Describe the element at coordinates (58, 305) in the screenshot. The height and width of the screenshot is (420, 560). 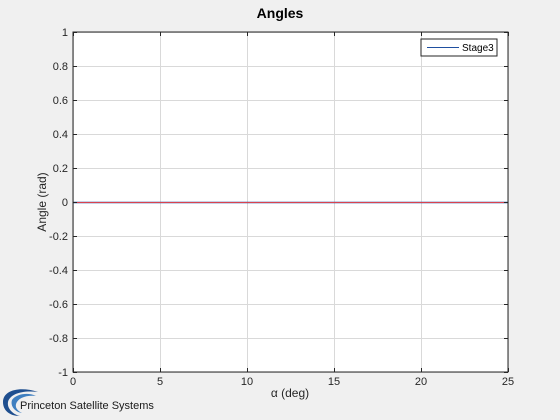
I see `y-tick-label: -0.6` at that location.